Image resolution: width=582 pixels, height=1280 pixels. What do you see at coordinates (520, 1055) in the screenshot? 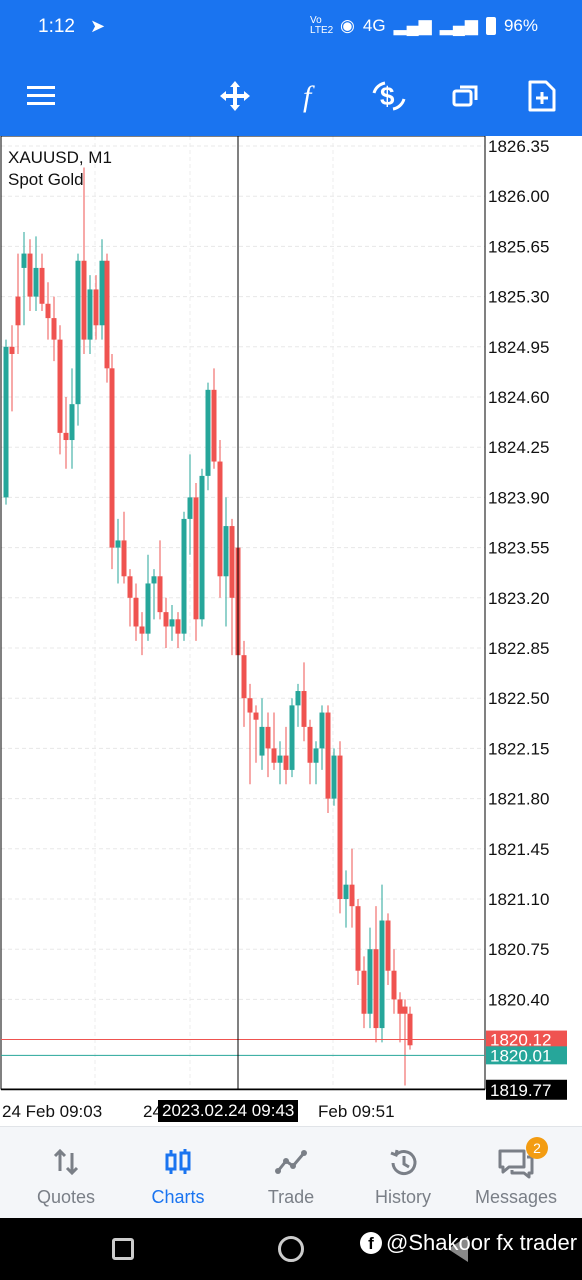
I see `bid-price-label: 1820.01` at bounding box center [520, 1055].